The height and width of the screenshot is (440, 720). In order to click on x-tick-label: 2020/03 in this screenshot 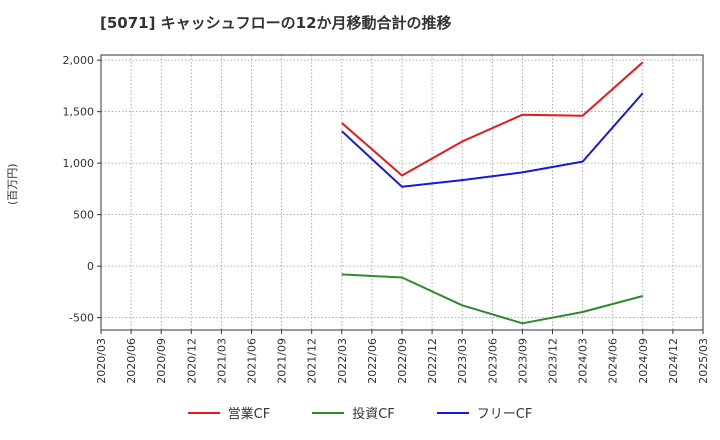, I will do `click(101, 361)`.